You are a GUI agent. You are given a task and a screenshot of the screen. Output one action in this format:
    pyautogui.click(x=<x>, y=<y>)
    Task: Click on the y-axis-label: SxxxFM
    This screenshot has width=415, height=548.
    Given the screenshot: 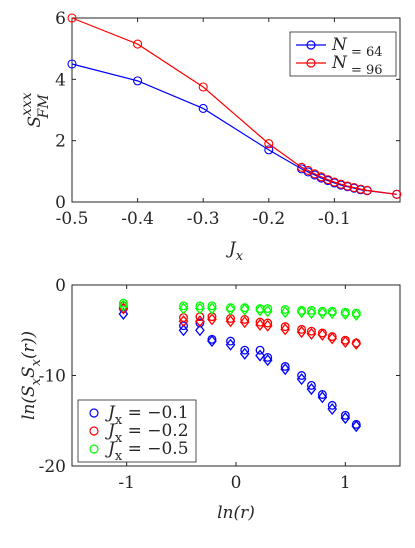 What is the action you would take?
    pyautogui.click(x=35, y=109)
    